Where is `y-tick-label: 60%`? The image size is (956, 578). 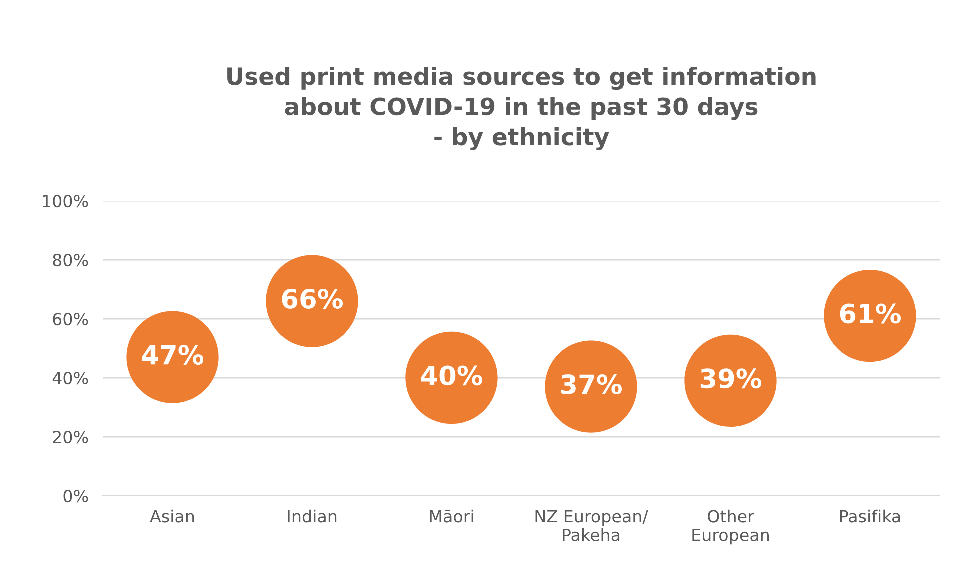 y-tick-label: 60% is located at coordinates (70, 319).